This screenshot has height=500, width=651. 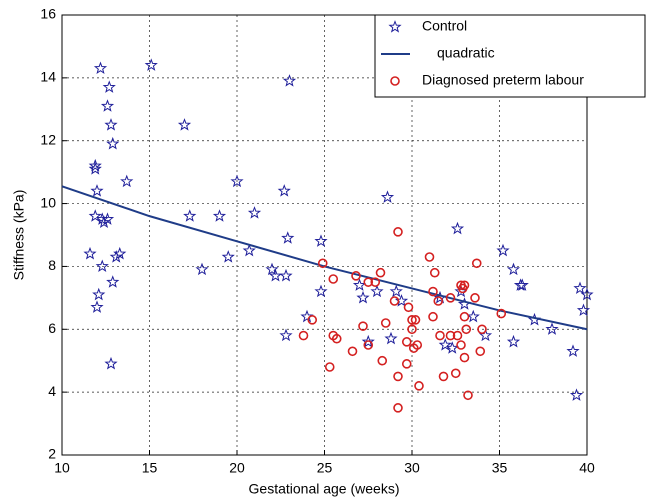 What do you see at coordinates (503, 80) in the screenshot?
I see `legend-label: Diagnosed preterm labour` at bounding box center [503, 80].